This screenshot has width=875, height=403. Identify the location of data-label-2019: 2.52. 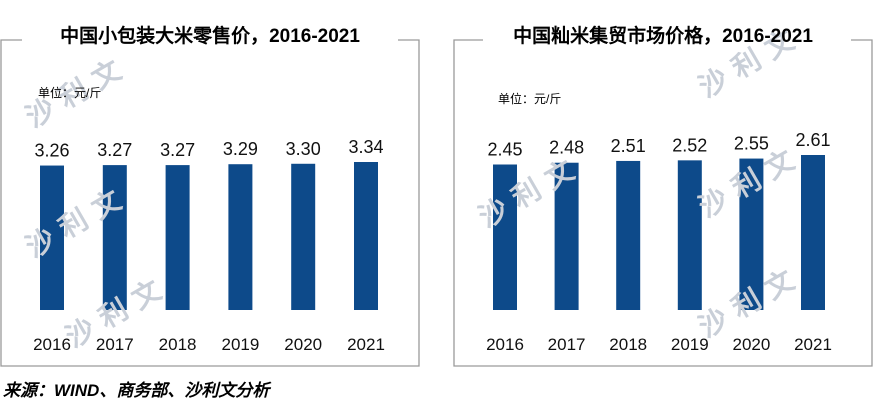
(689, 145).